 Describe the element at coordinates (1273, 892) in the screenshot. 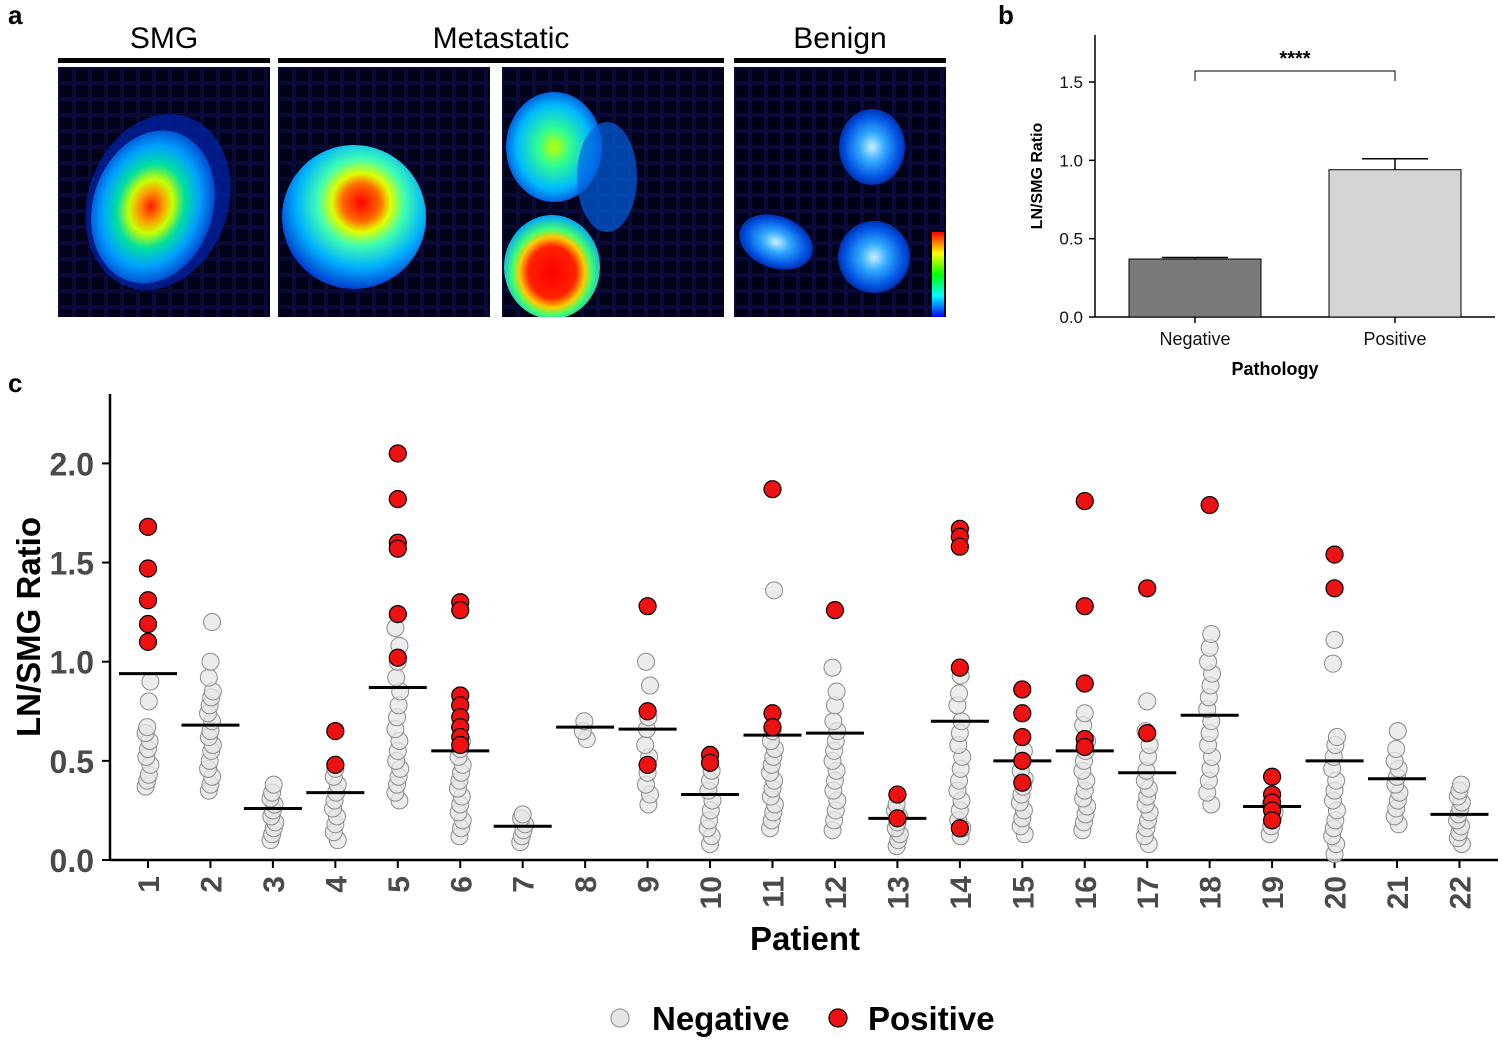

I see `x-tick-label: 19` at that location.